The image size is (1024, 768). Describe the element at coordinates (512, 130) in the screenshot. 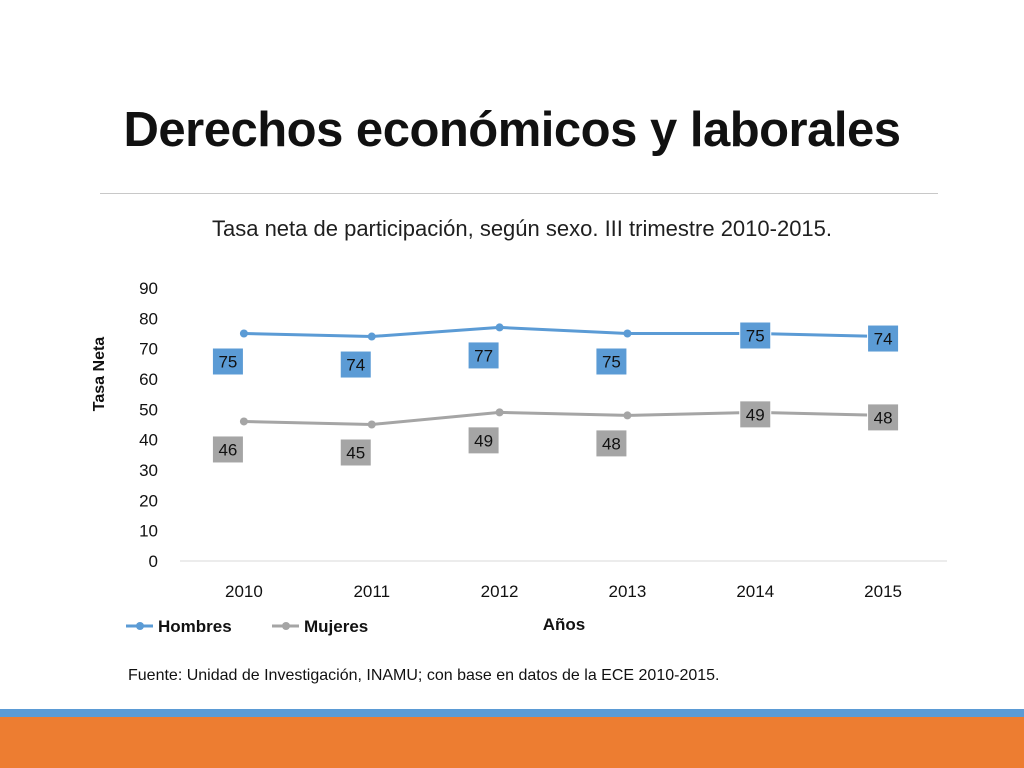

I see `slide-title: Derechos económicos y laborales` at that location.